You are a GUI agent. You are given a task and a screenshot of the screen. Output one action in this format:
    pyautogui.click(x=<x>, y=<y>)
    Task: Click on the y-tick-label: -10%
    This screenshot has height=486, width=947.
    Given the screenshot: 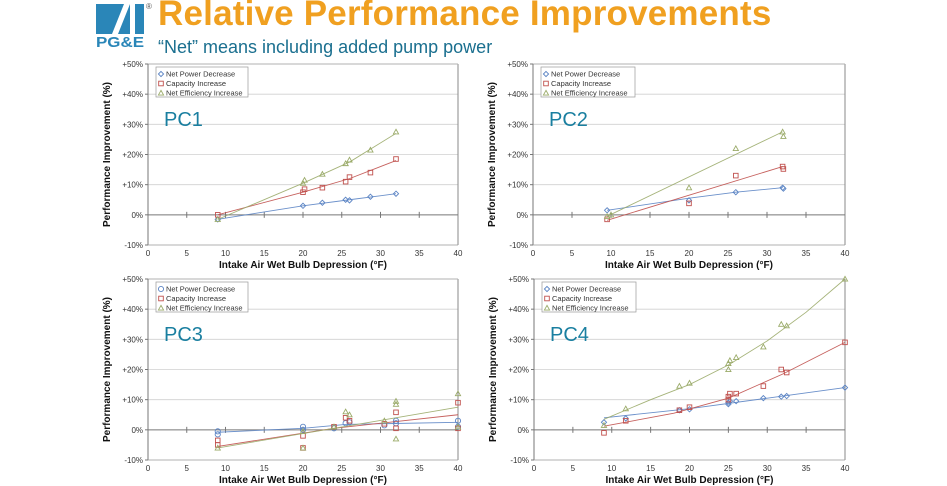 What is the action you would take?
    pyautogui.click(x=519, y=460)
    